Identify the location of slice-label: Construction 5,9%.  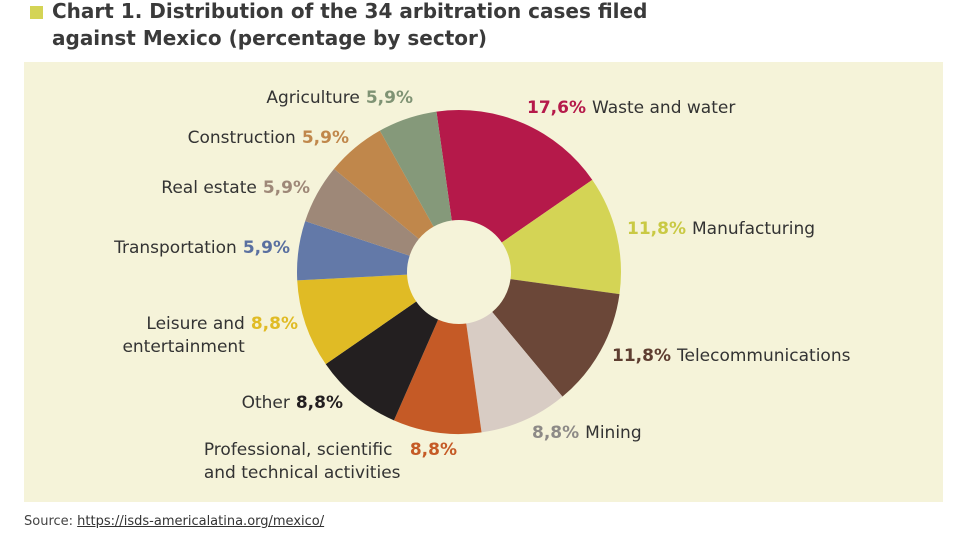
(268, 138).